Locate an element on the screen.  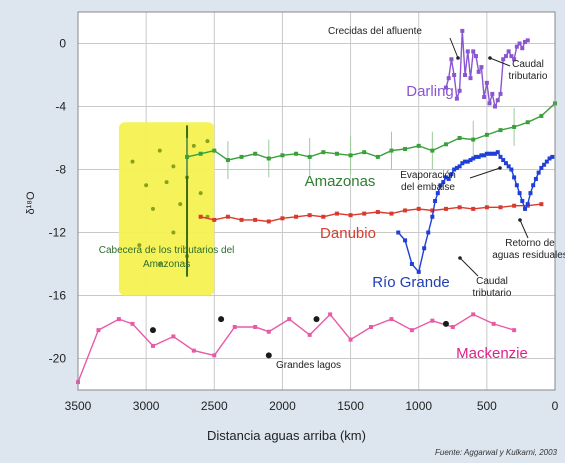
annotation-line: tributario is located at coordinates (528, 76).